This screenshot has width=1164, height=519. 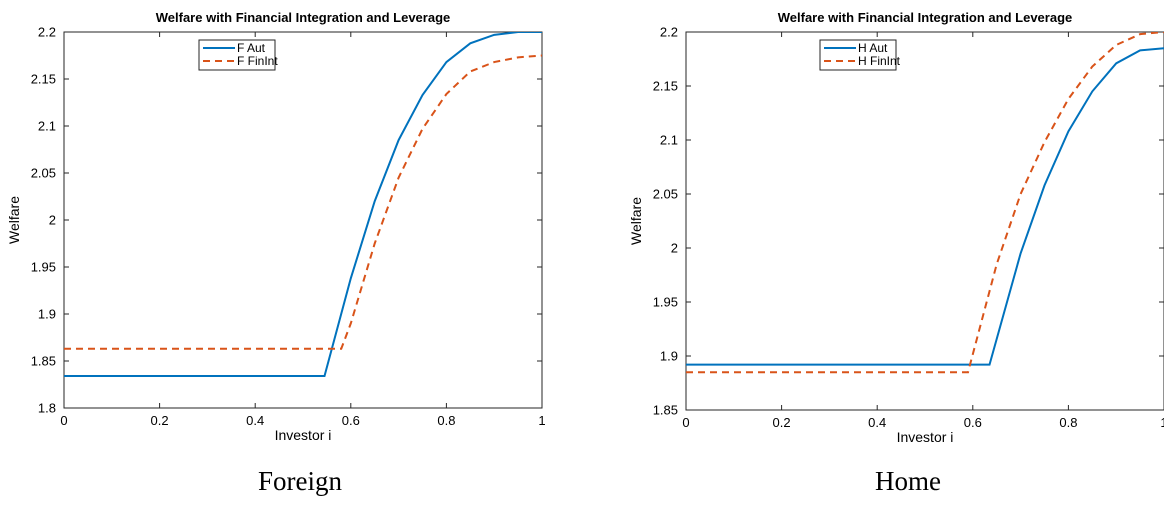 I want to click on legend-label: F Aut, so click(x=251, y=48).